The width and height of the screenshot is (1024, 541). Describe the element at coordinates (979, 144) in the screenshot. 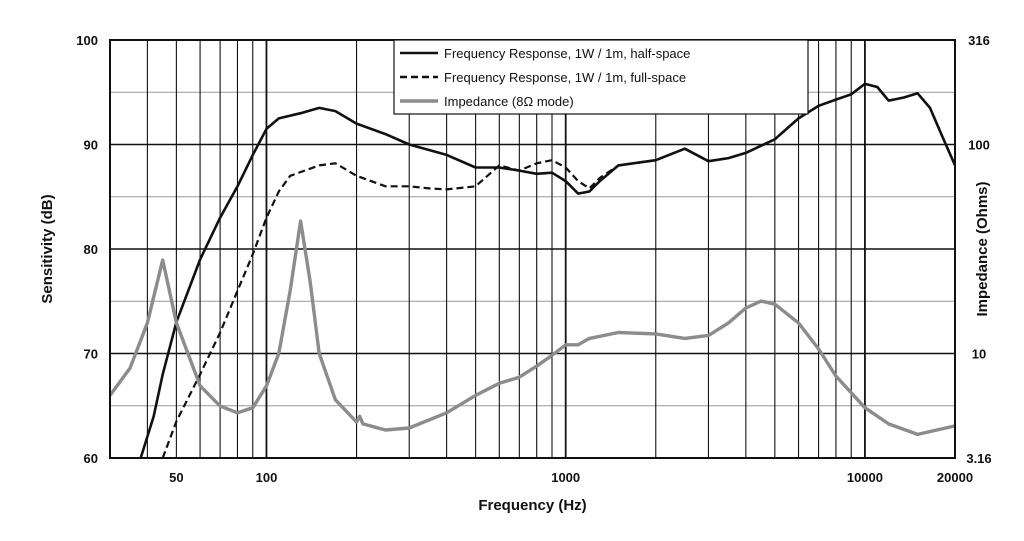

I see `y2-tick-label: 100` at that location.